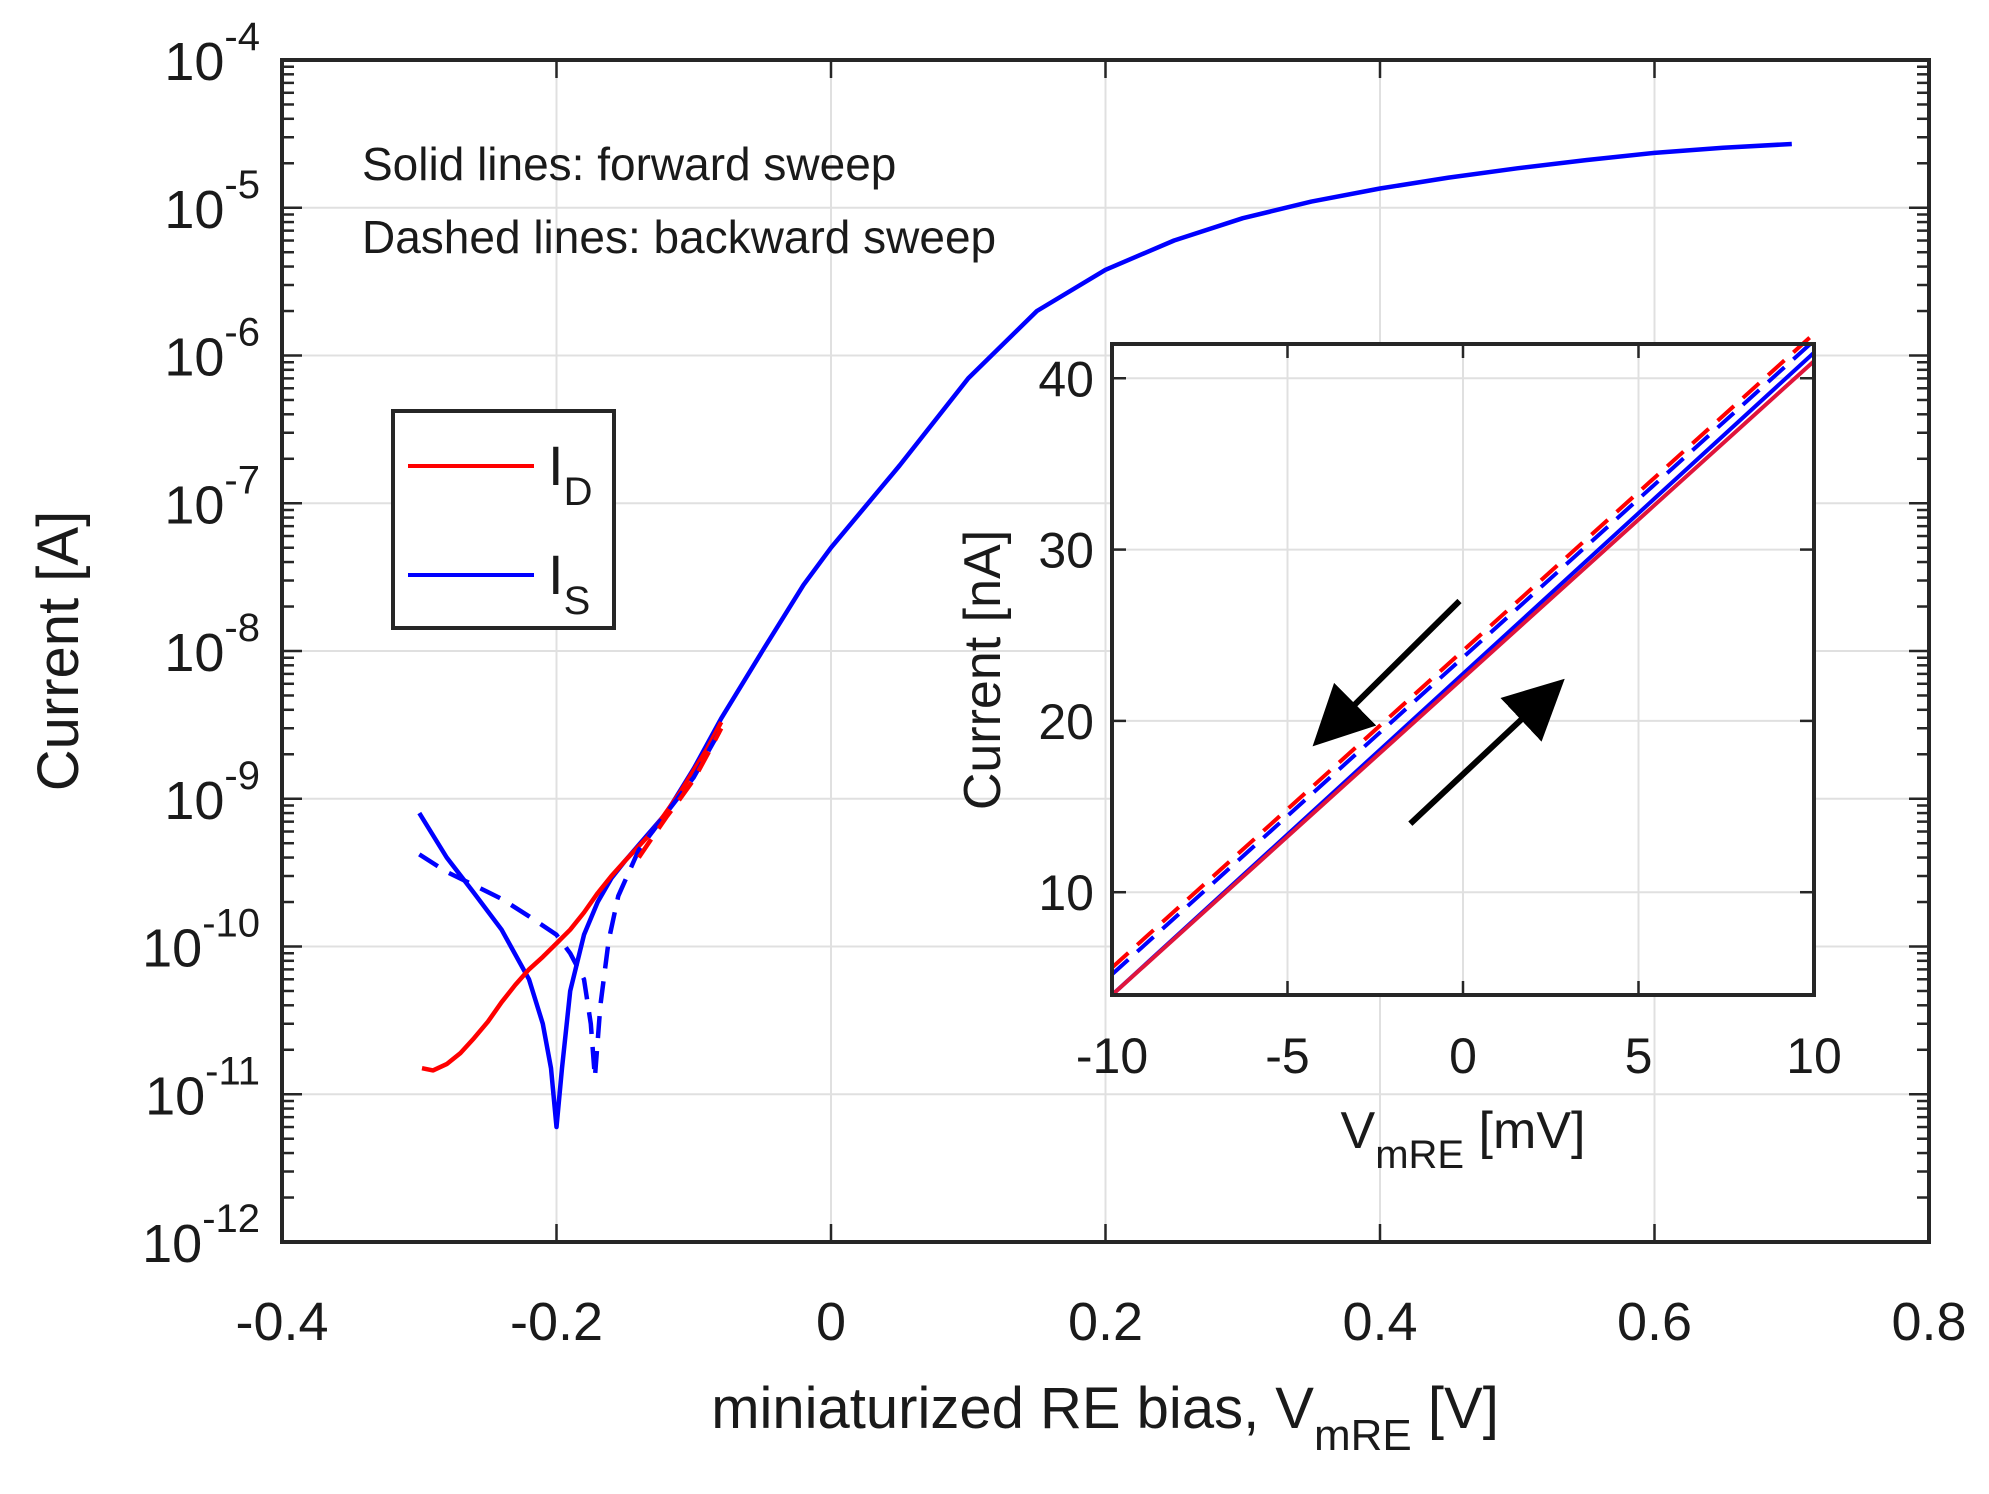 The height and width of the screenshot is (1494, 1989). What do you see at coordinates (572, 897) in the screenshot?
I see `series-line-i-d-forward` at bounding box center [572, 897].